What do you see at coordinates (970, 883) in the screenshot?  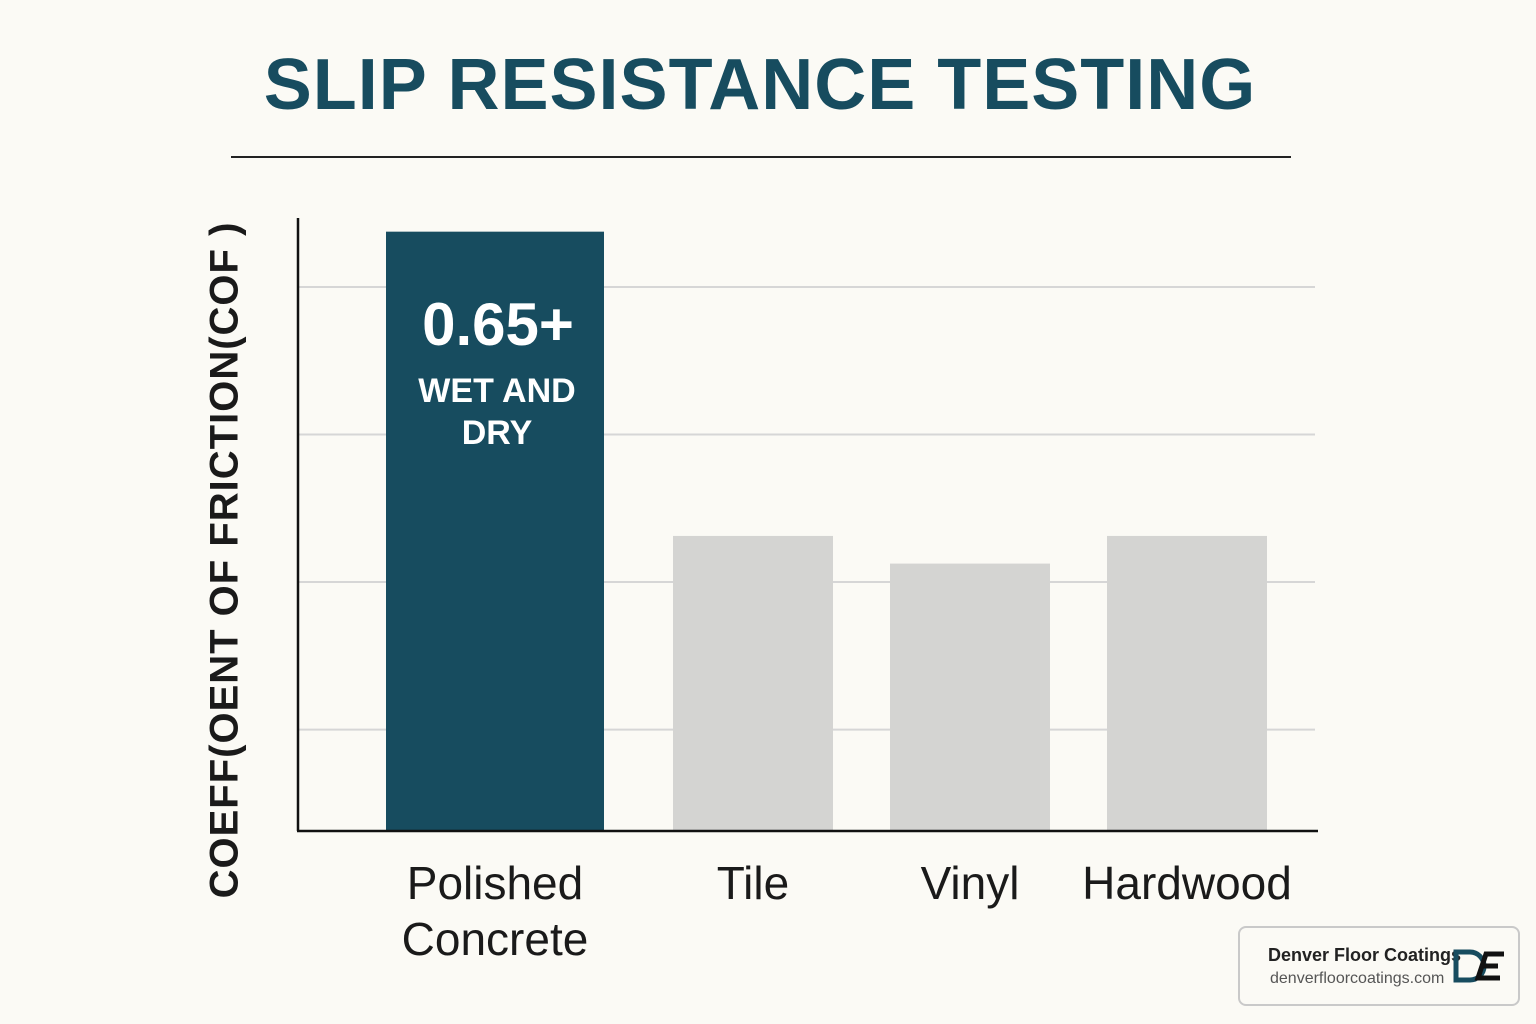 I see `x-tick-label: Vinyl` at bounding box center [970, 883].